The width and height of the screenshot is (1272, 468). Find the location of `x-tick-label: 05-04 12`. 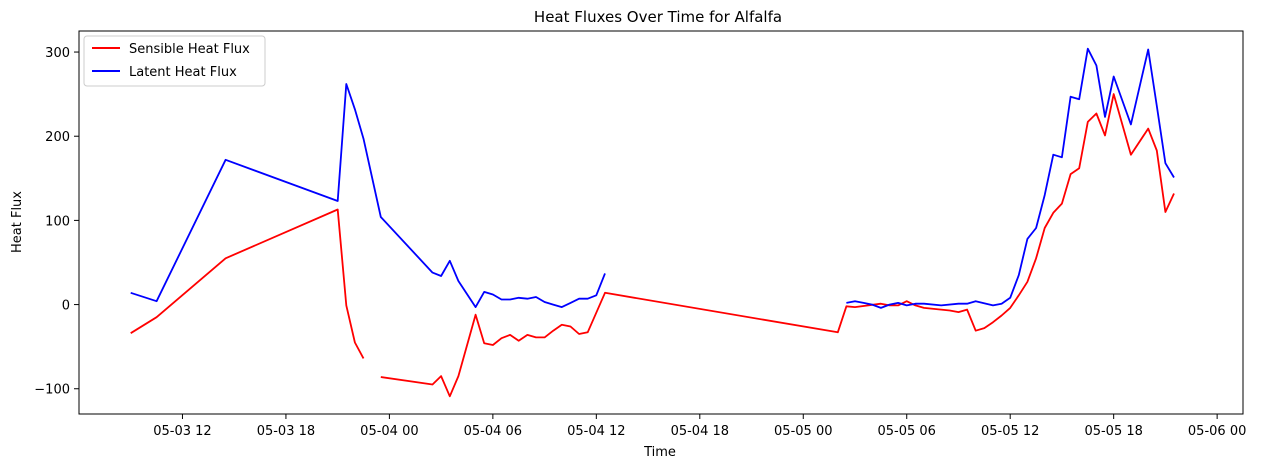

x-tick-label: 05-04 12 is located at coordinates (596, 431).